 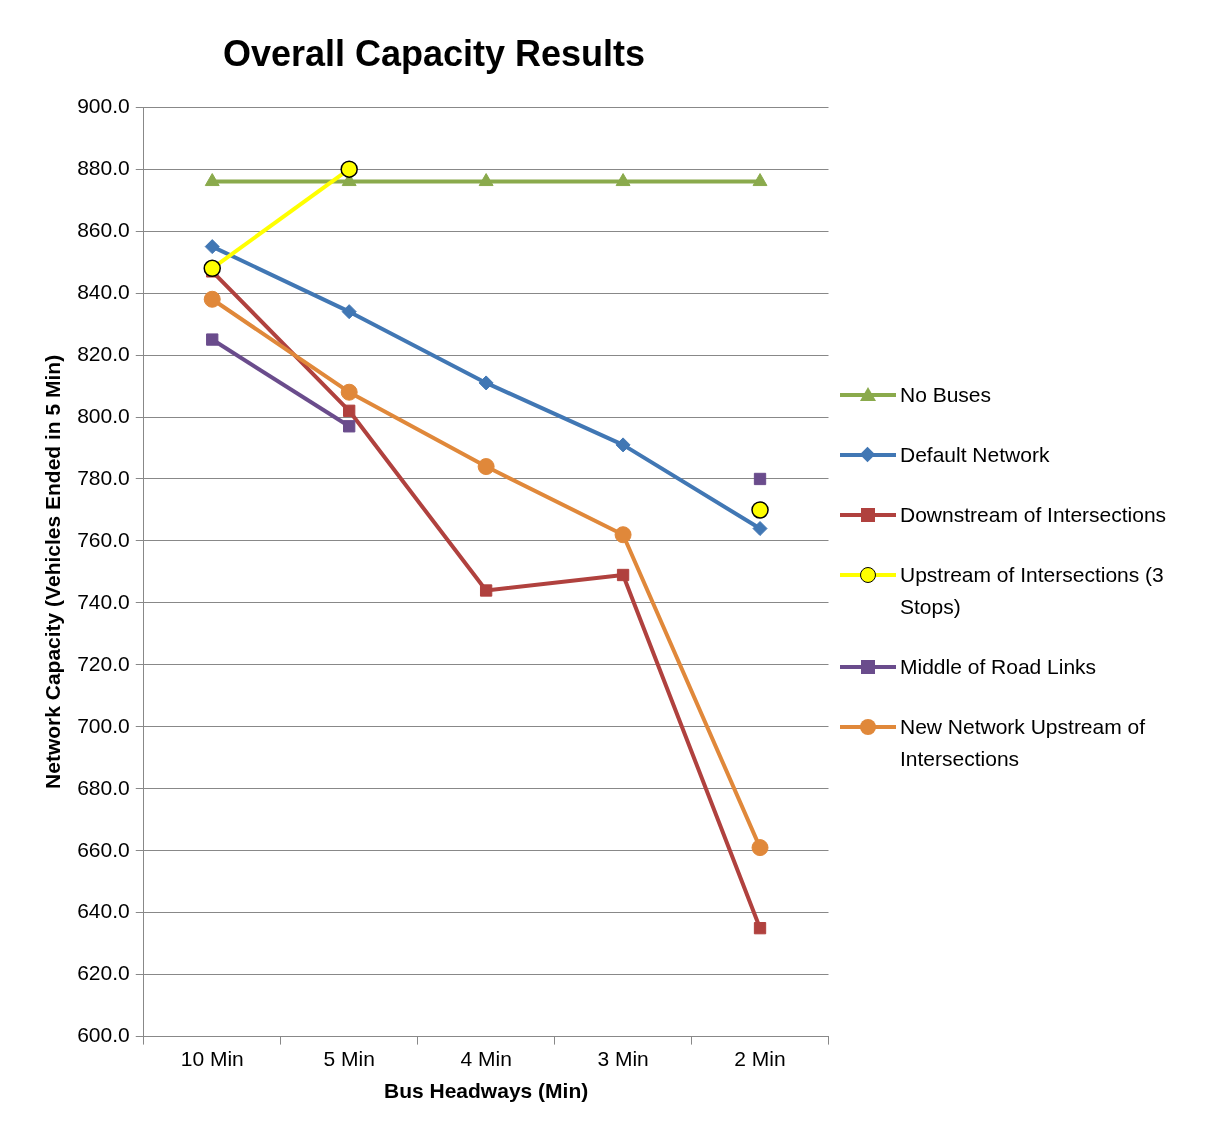 What do you see at coordinates (103, 973) in the screenshot?
I see `y-tick-label: 620.0` at bounding box center [103, 973].